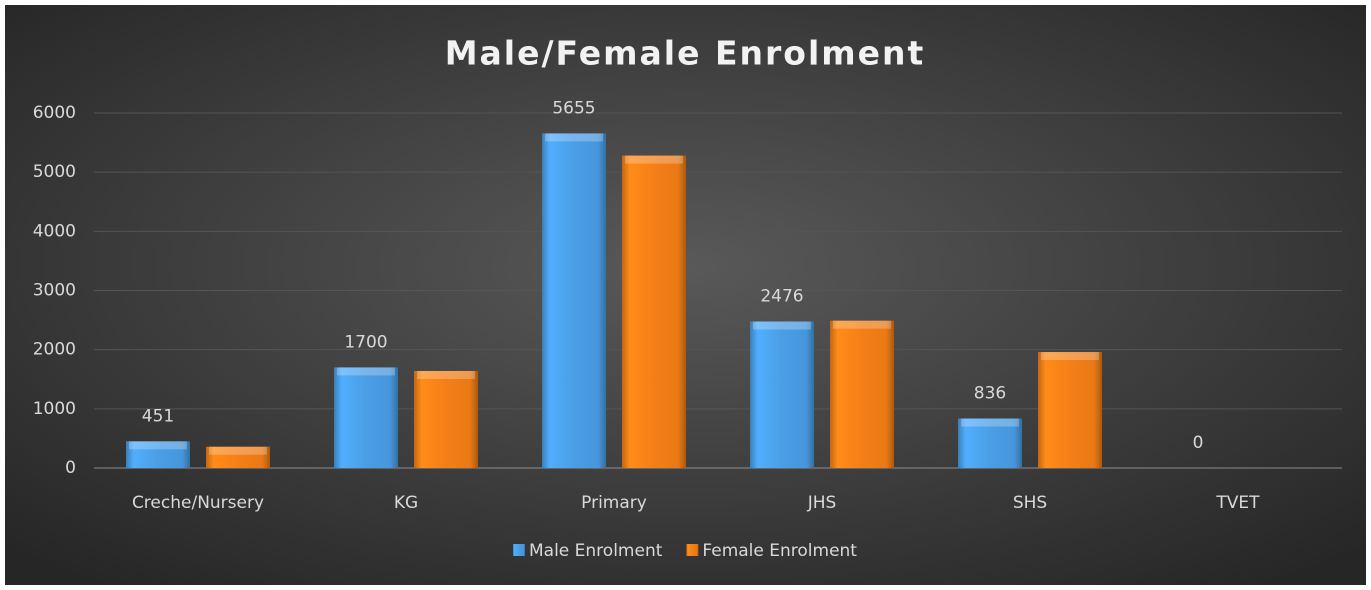 Image resolution: width=1371 pixels, height=590 pixels. I want to click on y-tick-label: 3000, so click(54, 291).